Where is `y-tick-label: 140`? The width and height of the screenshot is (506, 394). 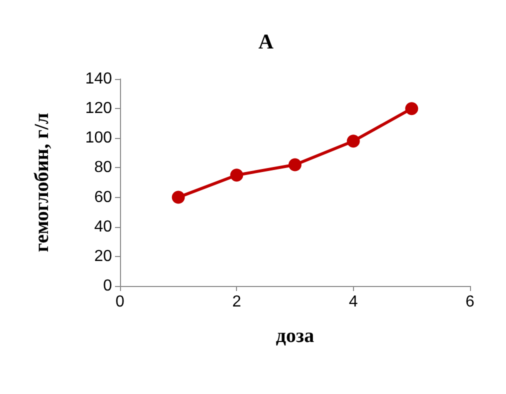 y-tick-label: 140 is located at coordinates (98, 79).